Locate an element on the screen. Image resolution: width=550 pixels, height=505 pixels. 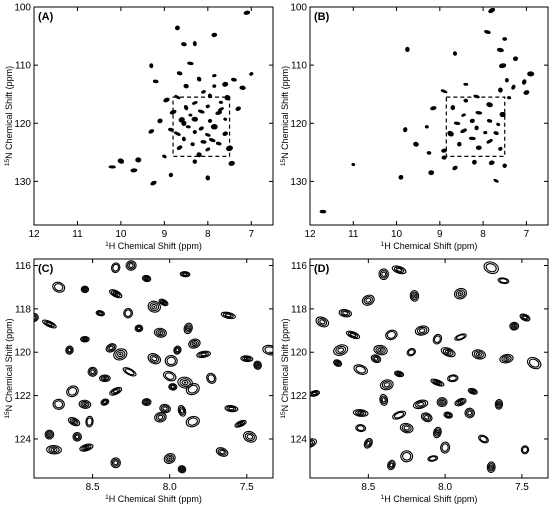
y-tick-label: 122 is located at coordinates (22, 396).